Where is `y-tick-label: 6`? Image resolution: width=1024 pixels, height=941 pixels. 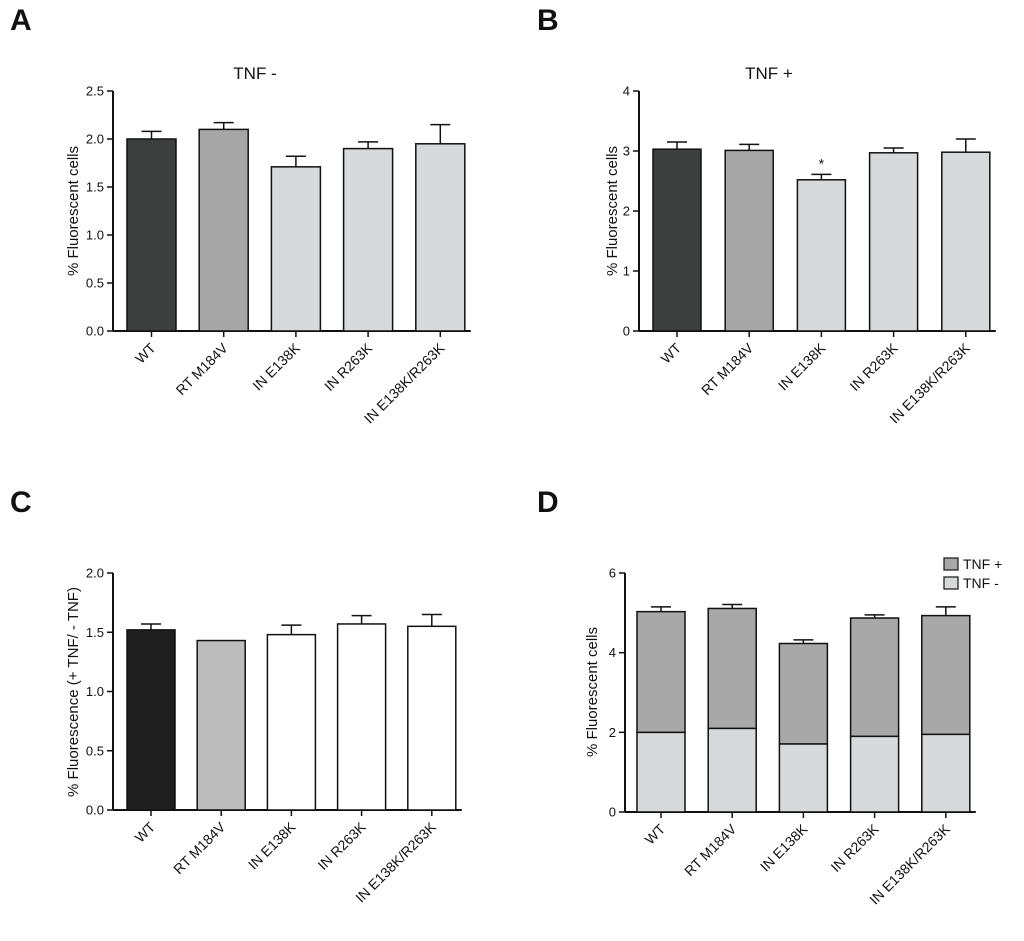
y-tick-label: 6 is located at coordinates (612, 573).